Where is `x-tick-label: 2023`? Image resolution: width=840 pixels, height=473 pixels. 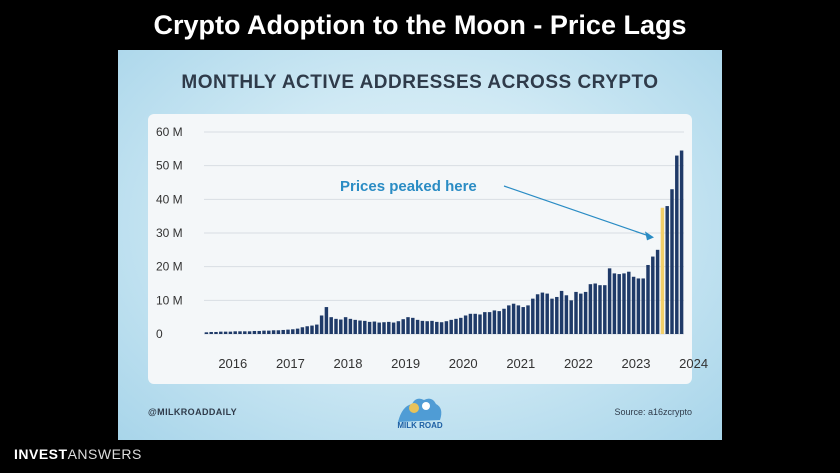 x-tick-label: 2023 is located at coordinates (636, 363).